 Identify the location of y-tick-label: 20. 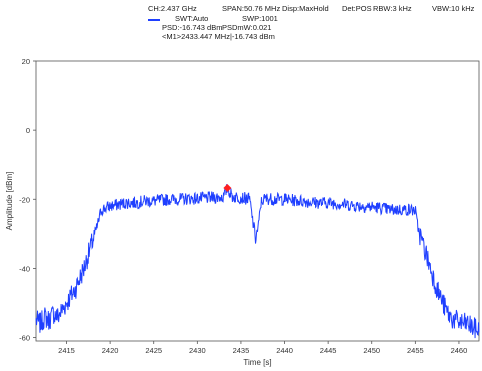
(26, 61).